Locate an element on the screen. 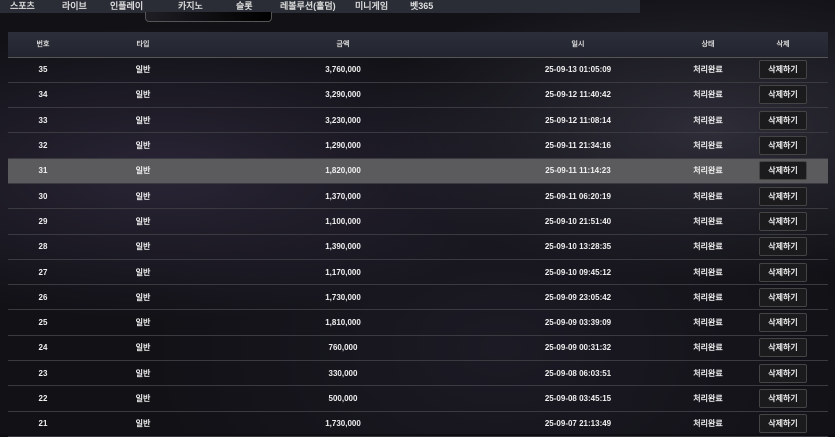 This screenshot has height=437, width=835. nav-item: 레볼루션(홀덤) is located at coordinates (308, 6).